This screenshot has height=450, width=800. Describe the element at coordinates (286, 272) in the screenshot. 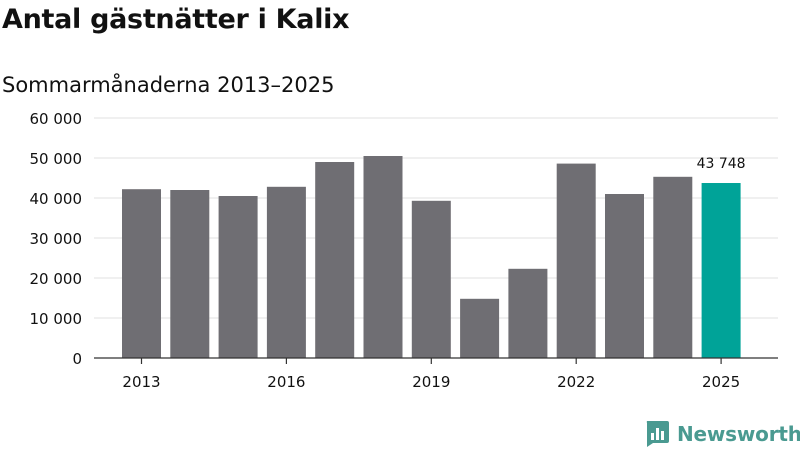

I see `bar-2016` at that location.